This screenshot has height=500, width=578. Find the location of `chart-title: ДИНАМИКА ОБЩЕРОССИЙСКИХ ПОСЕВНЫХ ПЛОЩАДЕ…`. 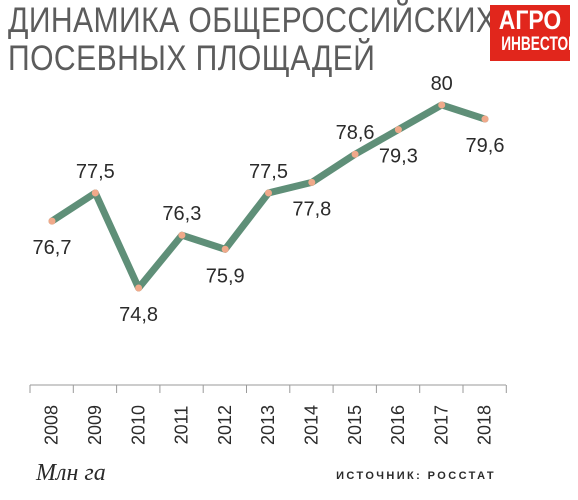

chart-title: ДИНАМИКА ОБЩЕРОССИЙСКИХ ПОСЕВНЫХ ПЛОЩАДЕ… is located at coordinates (252, 40).